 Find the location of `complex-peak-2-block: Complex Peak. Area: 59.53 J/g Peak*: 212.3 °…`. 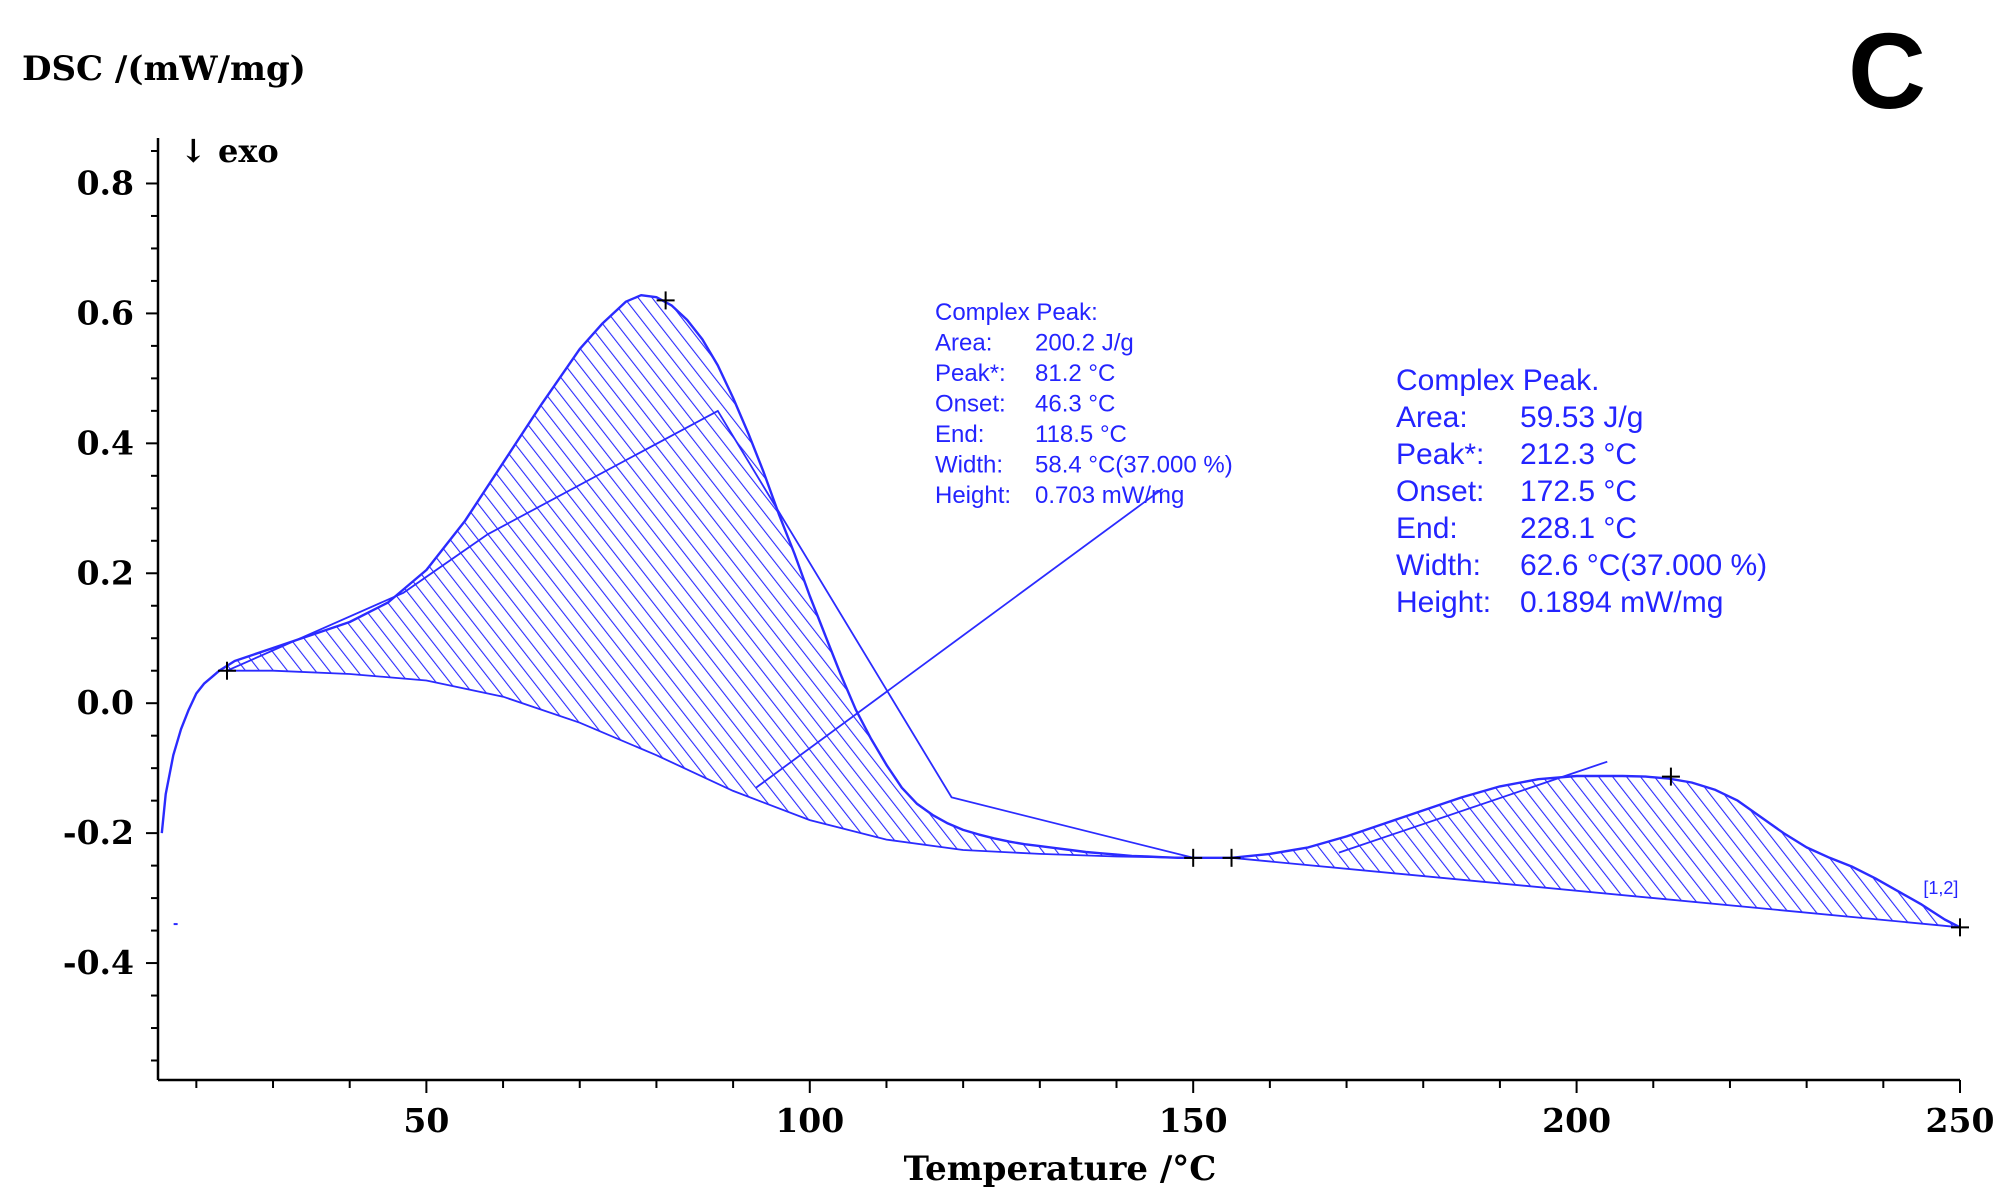

complex-peak-2-block: Complex Peak. Area: 59.53 J/g Peak*: 212.3 °… is located at coordinates (1552, 609).